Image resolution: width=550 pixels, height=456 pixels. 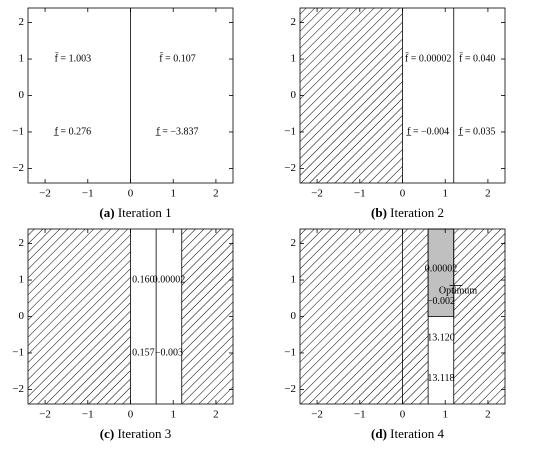 What do you see at coordinates (106, 212) in the screenshot?
I see `caption-label: (a)` at bounding box center [106, 212].